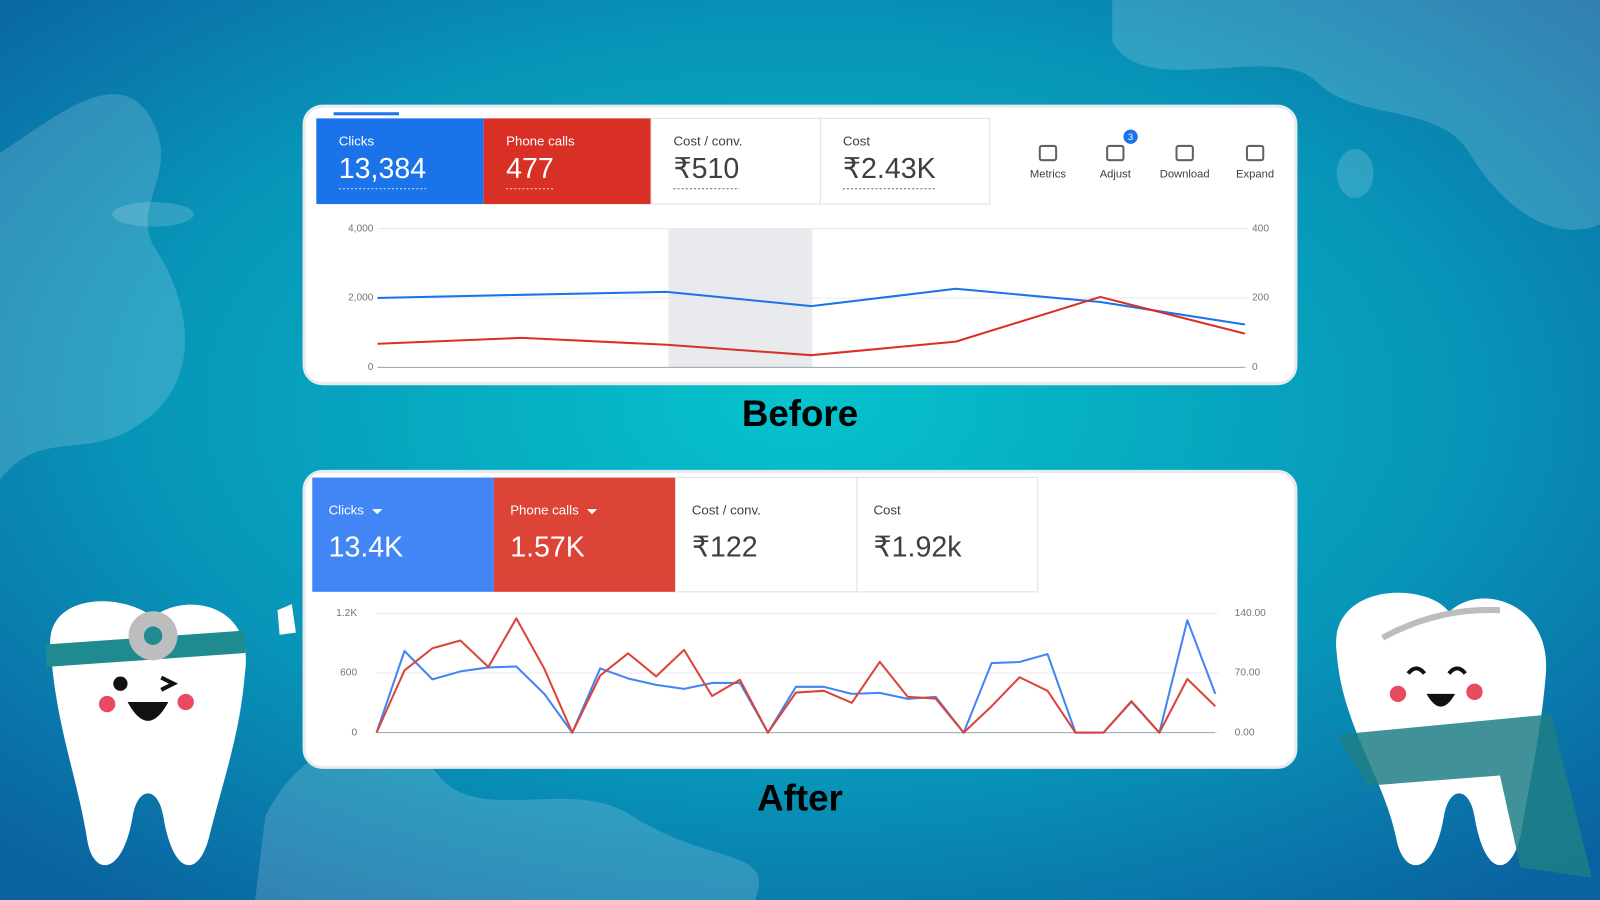 This screenshot has width=1600, height=900. I want to click on tooth-right, so click(1464, 735).